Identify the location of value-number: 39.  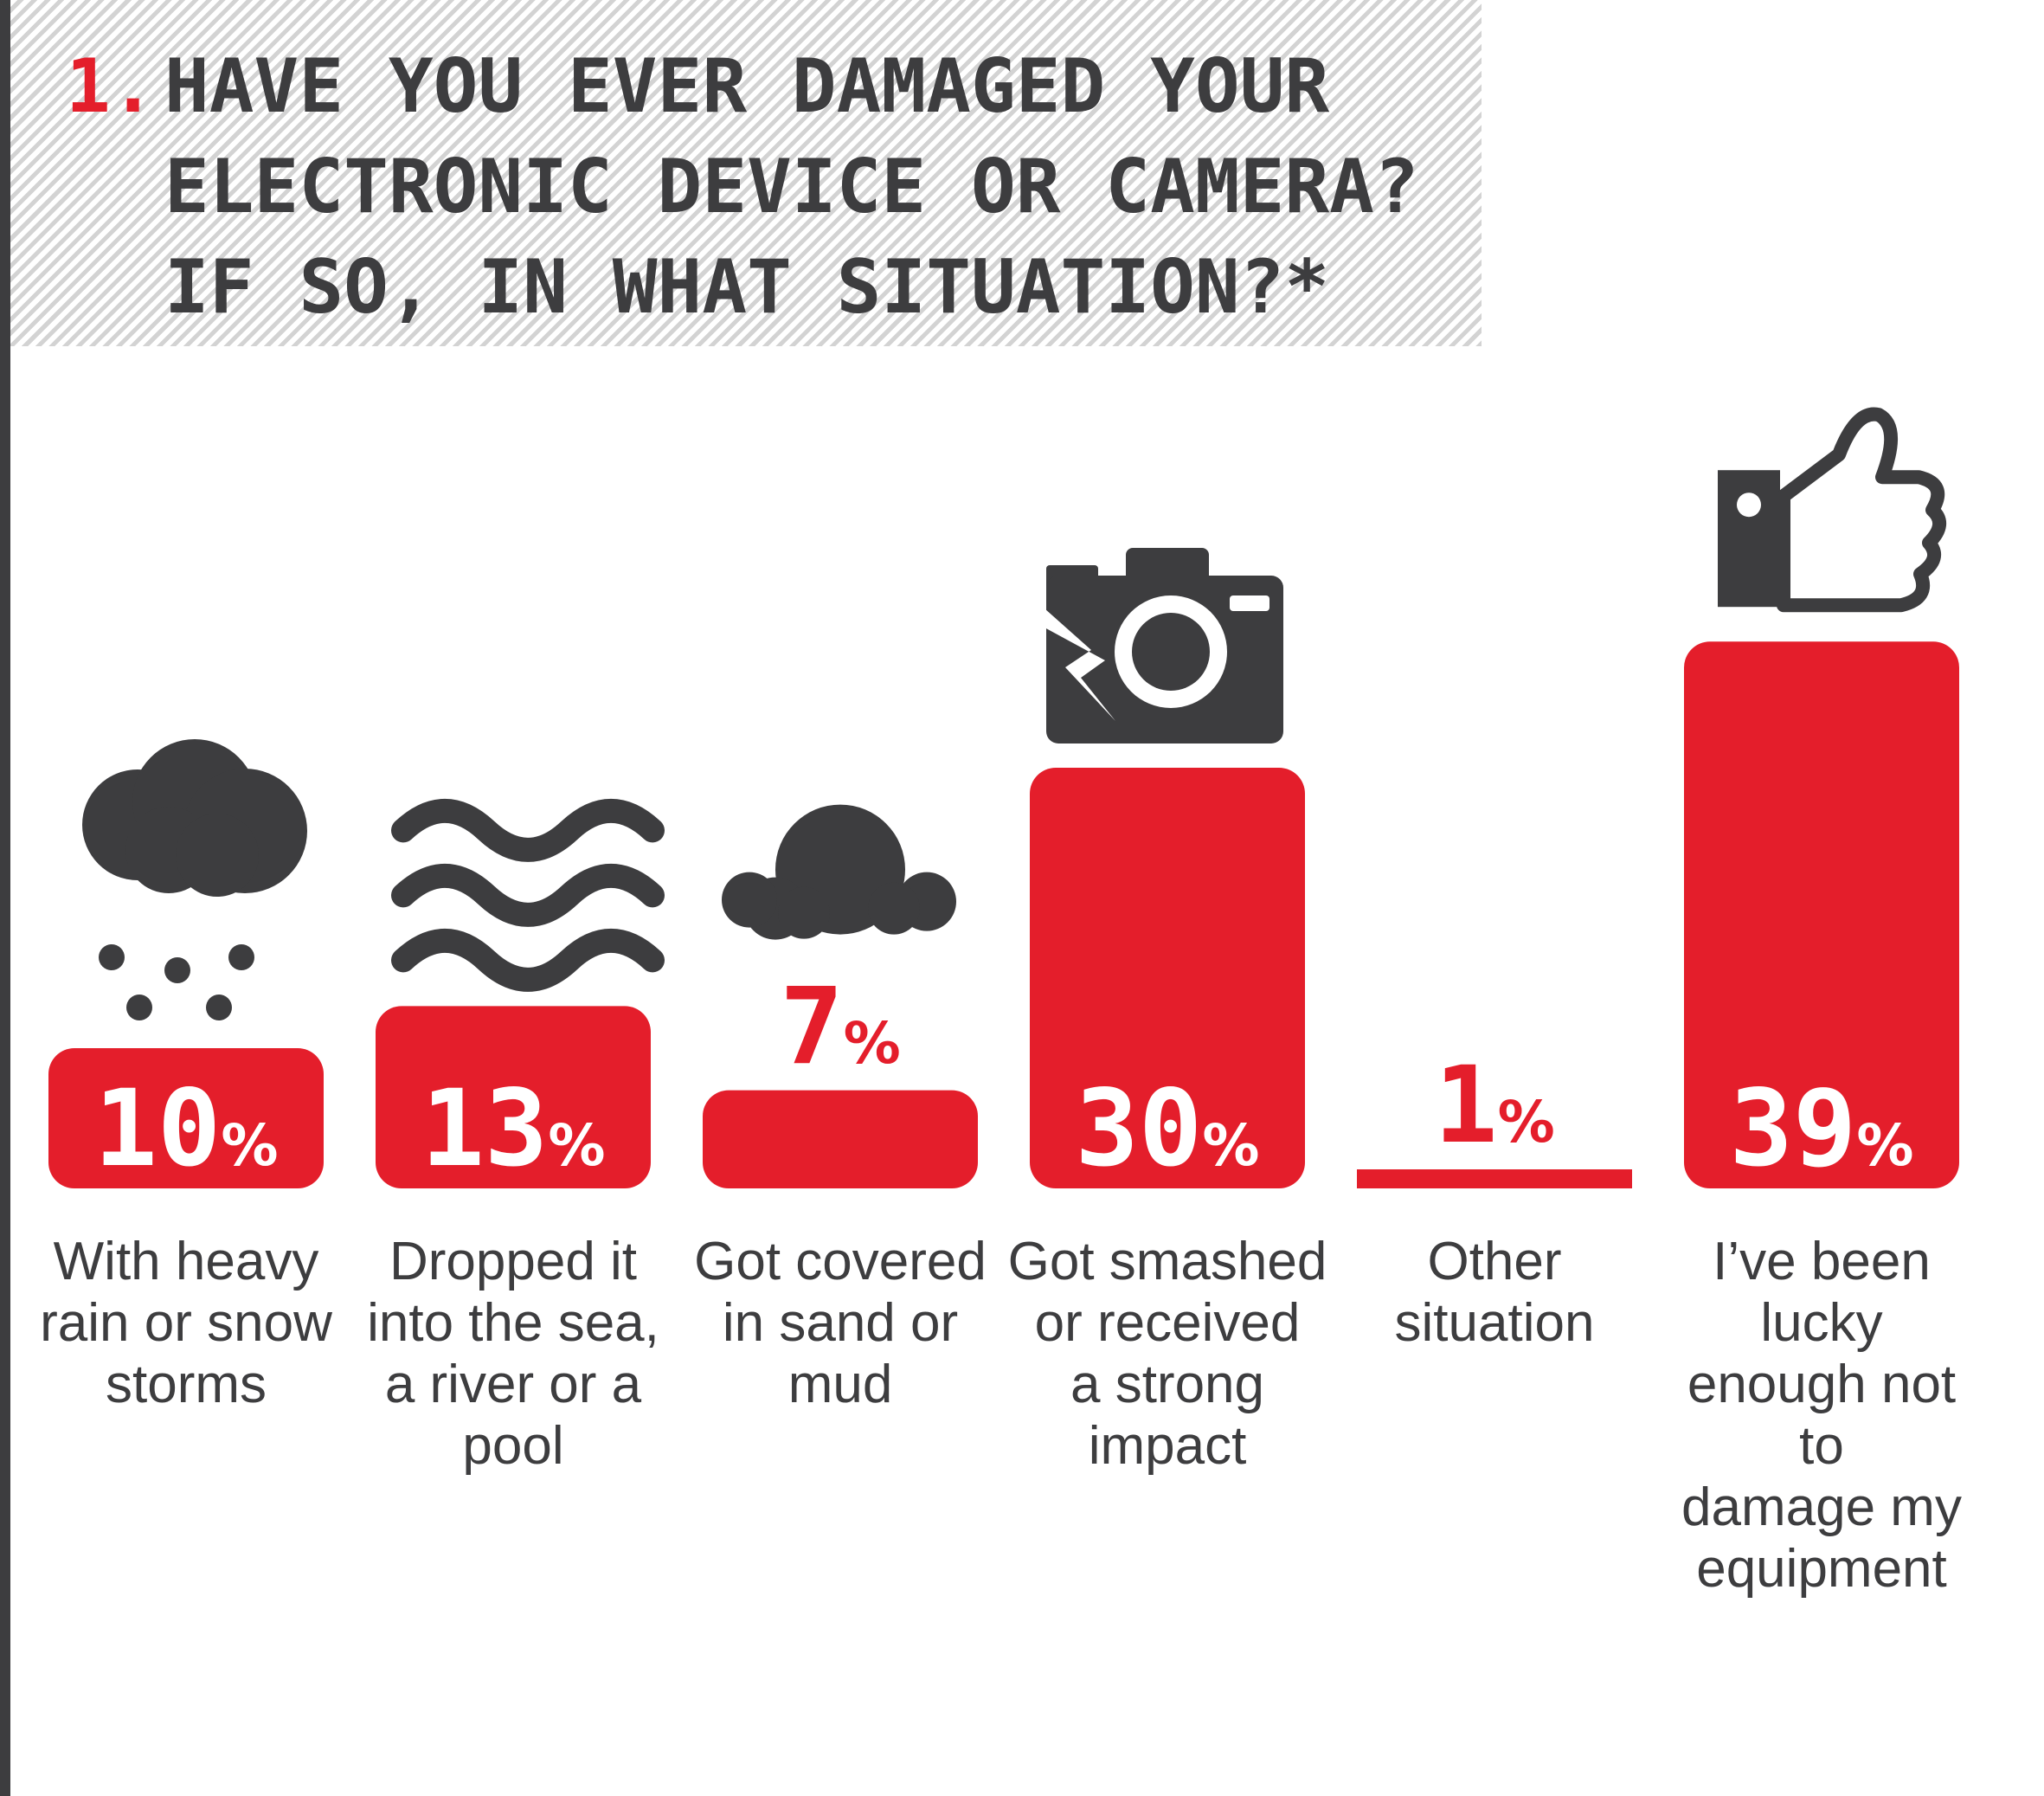
(1793, 1128).